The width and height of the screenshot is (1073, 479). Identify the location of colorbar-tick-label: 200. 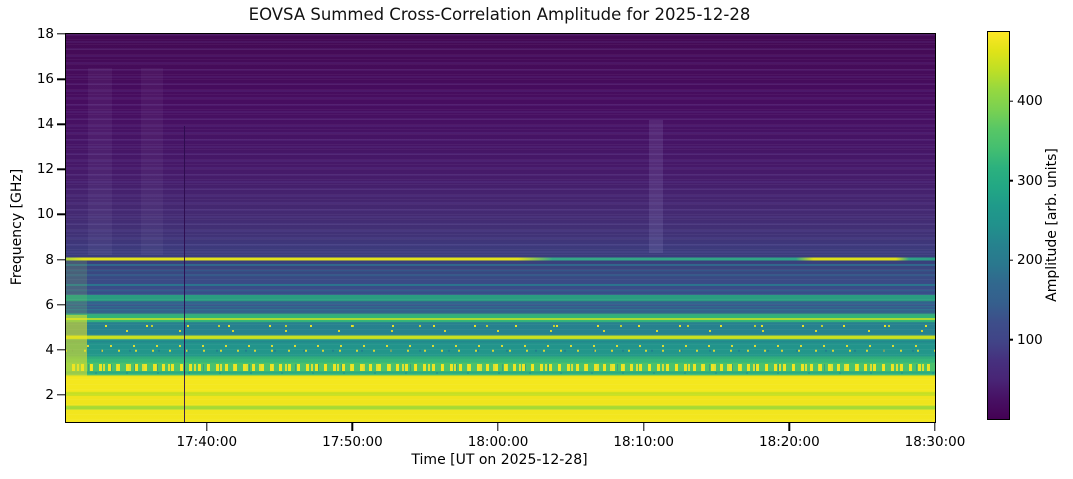
(1030, 260).